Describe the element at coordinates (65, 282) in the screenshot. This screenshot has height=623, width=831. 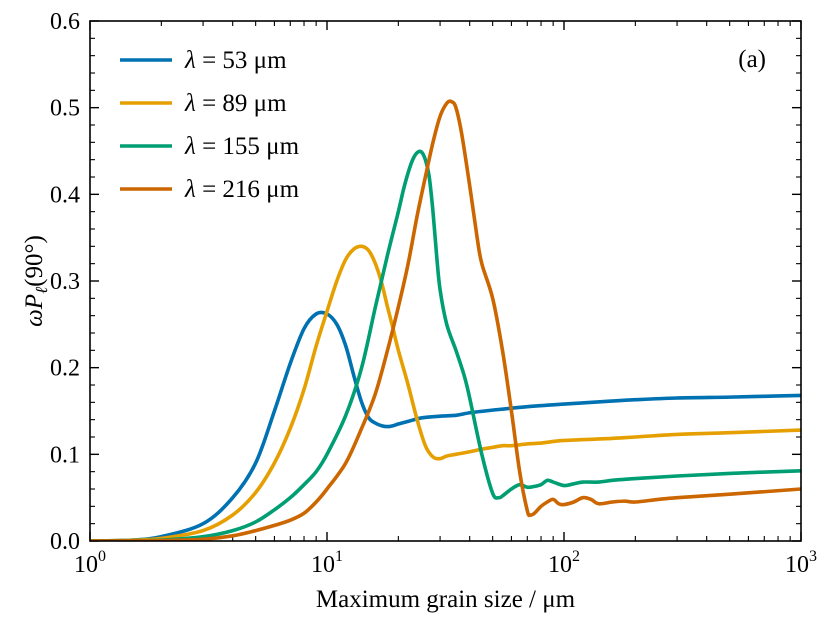
I see `y-tick-label: 0.3` at that location.